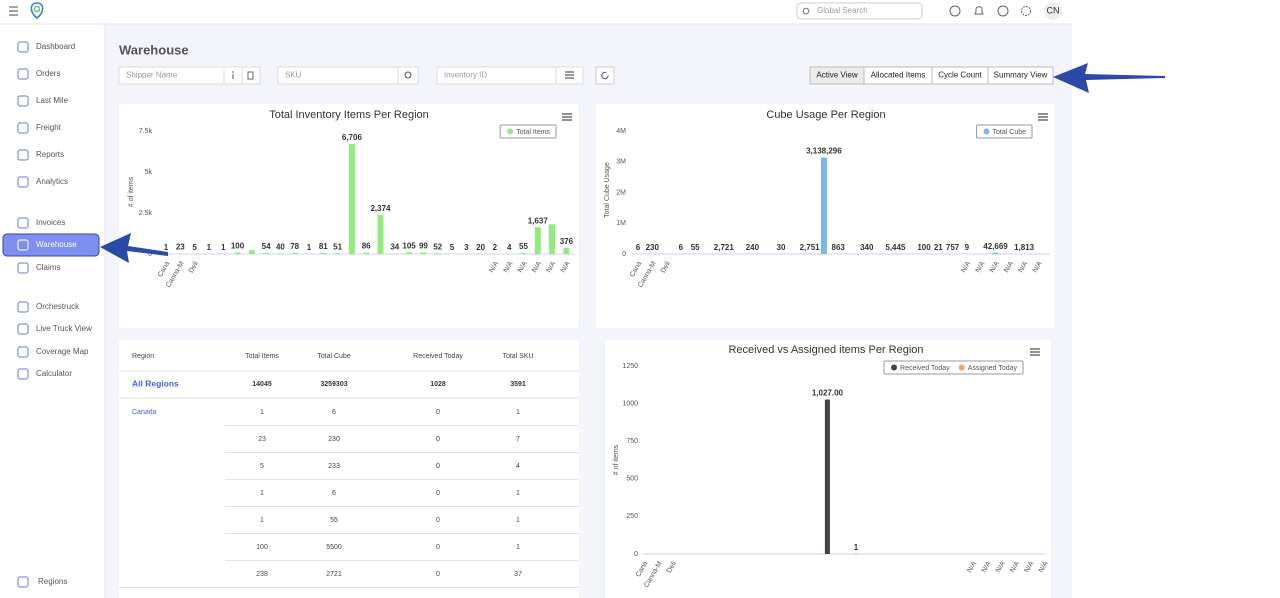 This screenshot has height=598, width=1280. Describe the element at coordinates (781, 247) in the screenshot. I see `data-label: 30` at that location.